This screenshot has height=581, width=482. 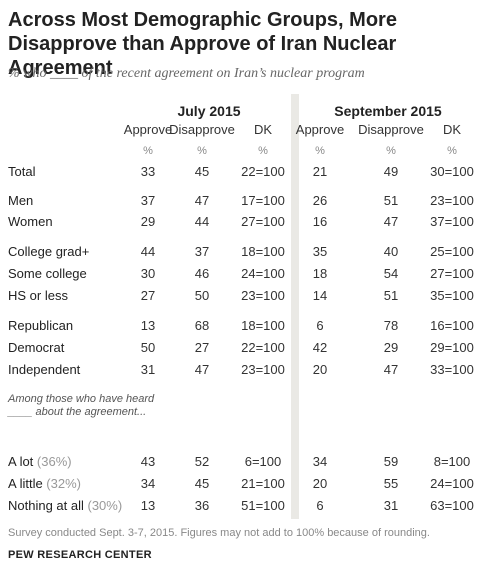 What do you see at coordinates (63, 483) in the screenshot?
I see `row-label-share: (32%)` at bounding box center [63, 483].